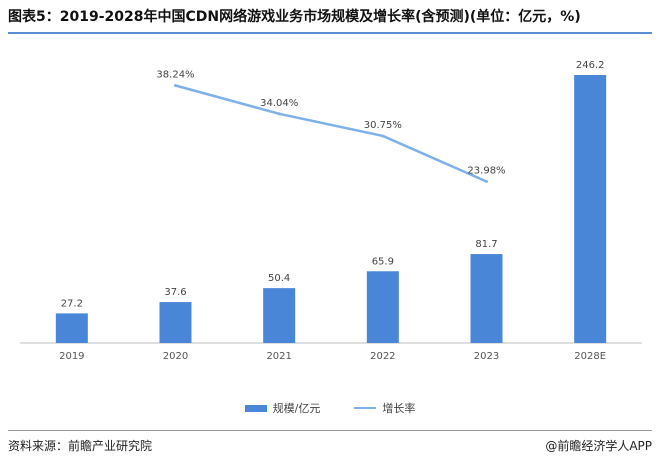  I want to click on title-underline, so click(330, 33).